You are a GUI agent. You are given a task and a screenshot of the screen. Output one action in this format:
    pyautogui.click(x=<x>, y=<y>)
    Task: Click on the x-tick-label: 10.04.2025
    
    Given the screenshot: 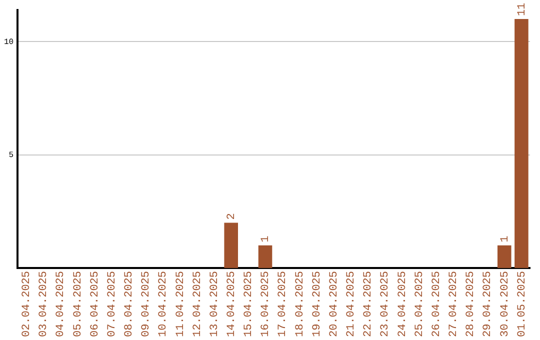 What is the action you would take?
    pyautogui.click(x=164, y=304)
    